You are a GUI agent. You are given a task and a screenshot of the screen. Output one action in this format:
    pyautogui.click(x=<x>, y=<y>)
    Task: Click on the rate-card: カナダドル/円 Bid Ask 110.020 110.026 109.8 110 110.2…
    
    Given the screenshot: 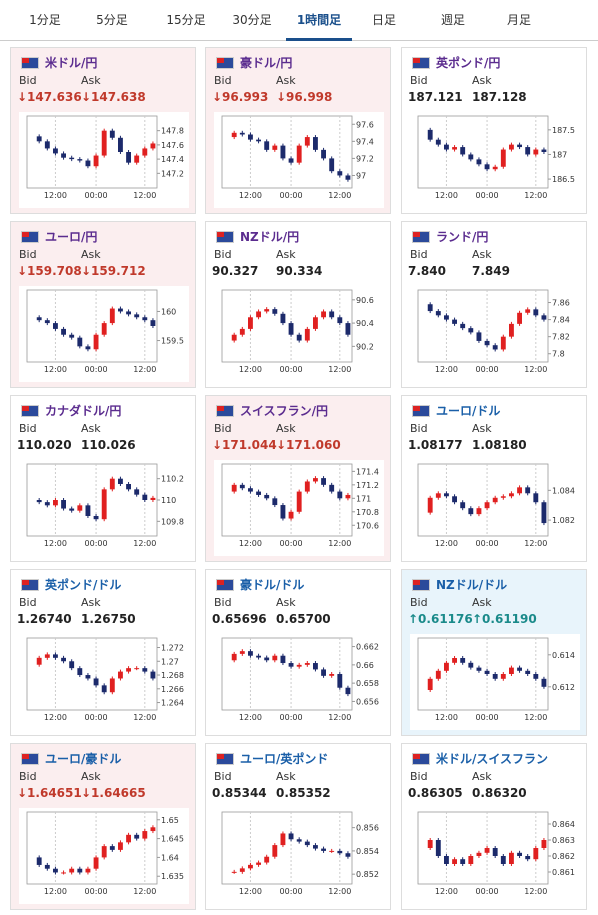 What is the action you would take?
    pyautogui.click(x=103, y=478)
    